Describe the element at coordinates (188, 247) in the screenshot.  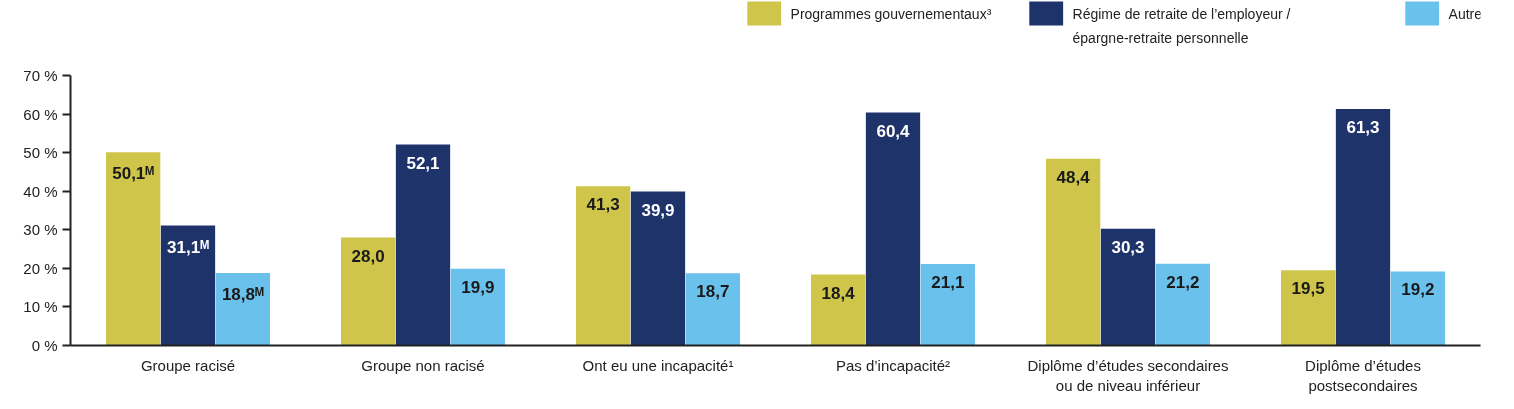
I see `data-label: 31,1ᴹ` at that location.